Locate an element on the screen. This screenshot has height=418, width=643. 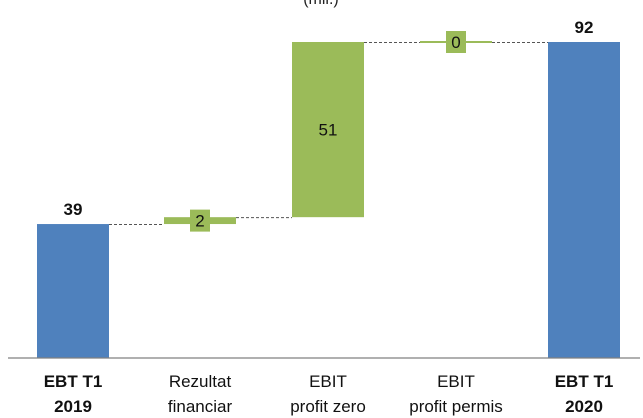
data-label-4: 0 is located at coordinates (455, 42).